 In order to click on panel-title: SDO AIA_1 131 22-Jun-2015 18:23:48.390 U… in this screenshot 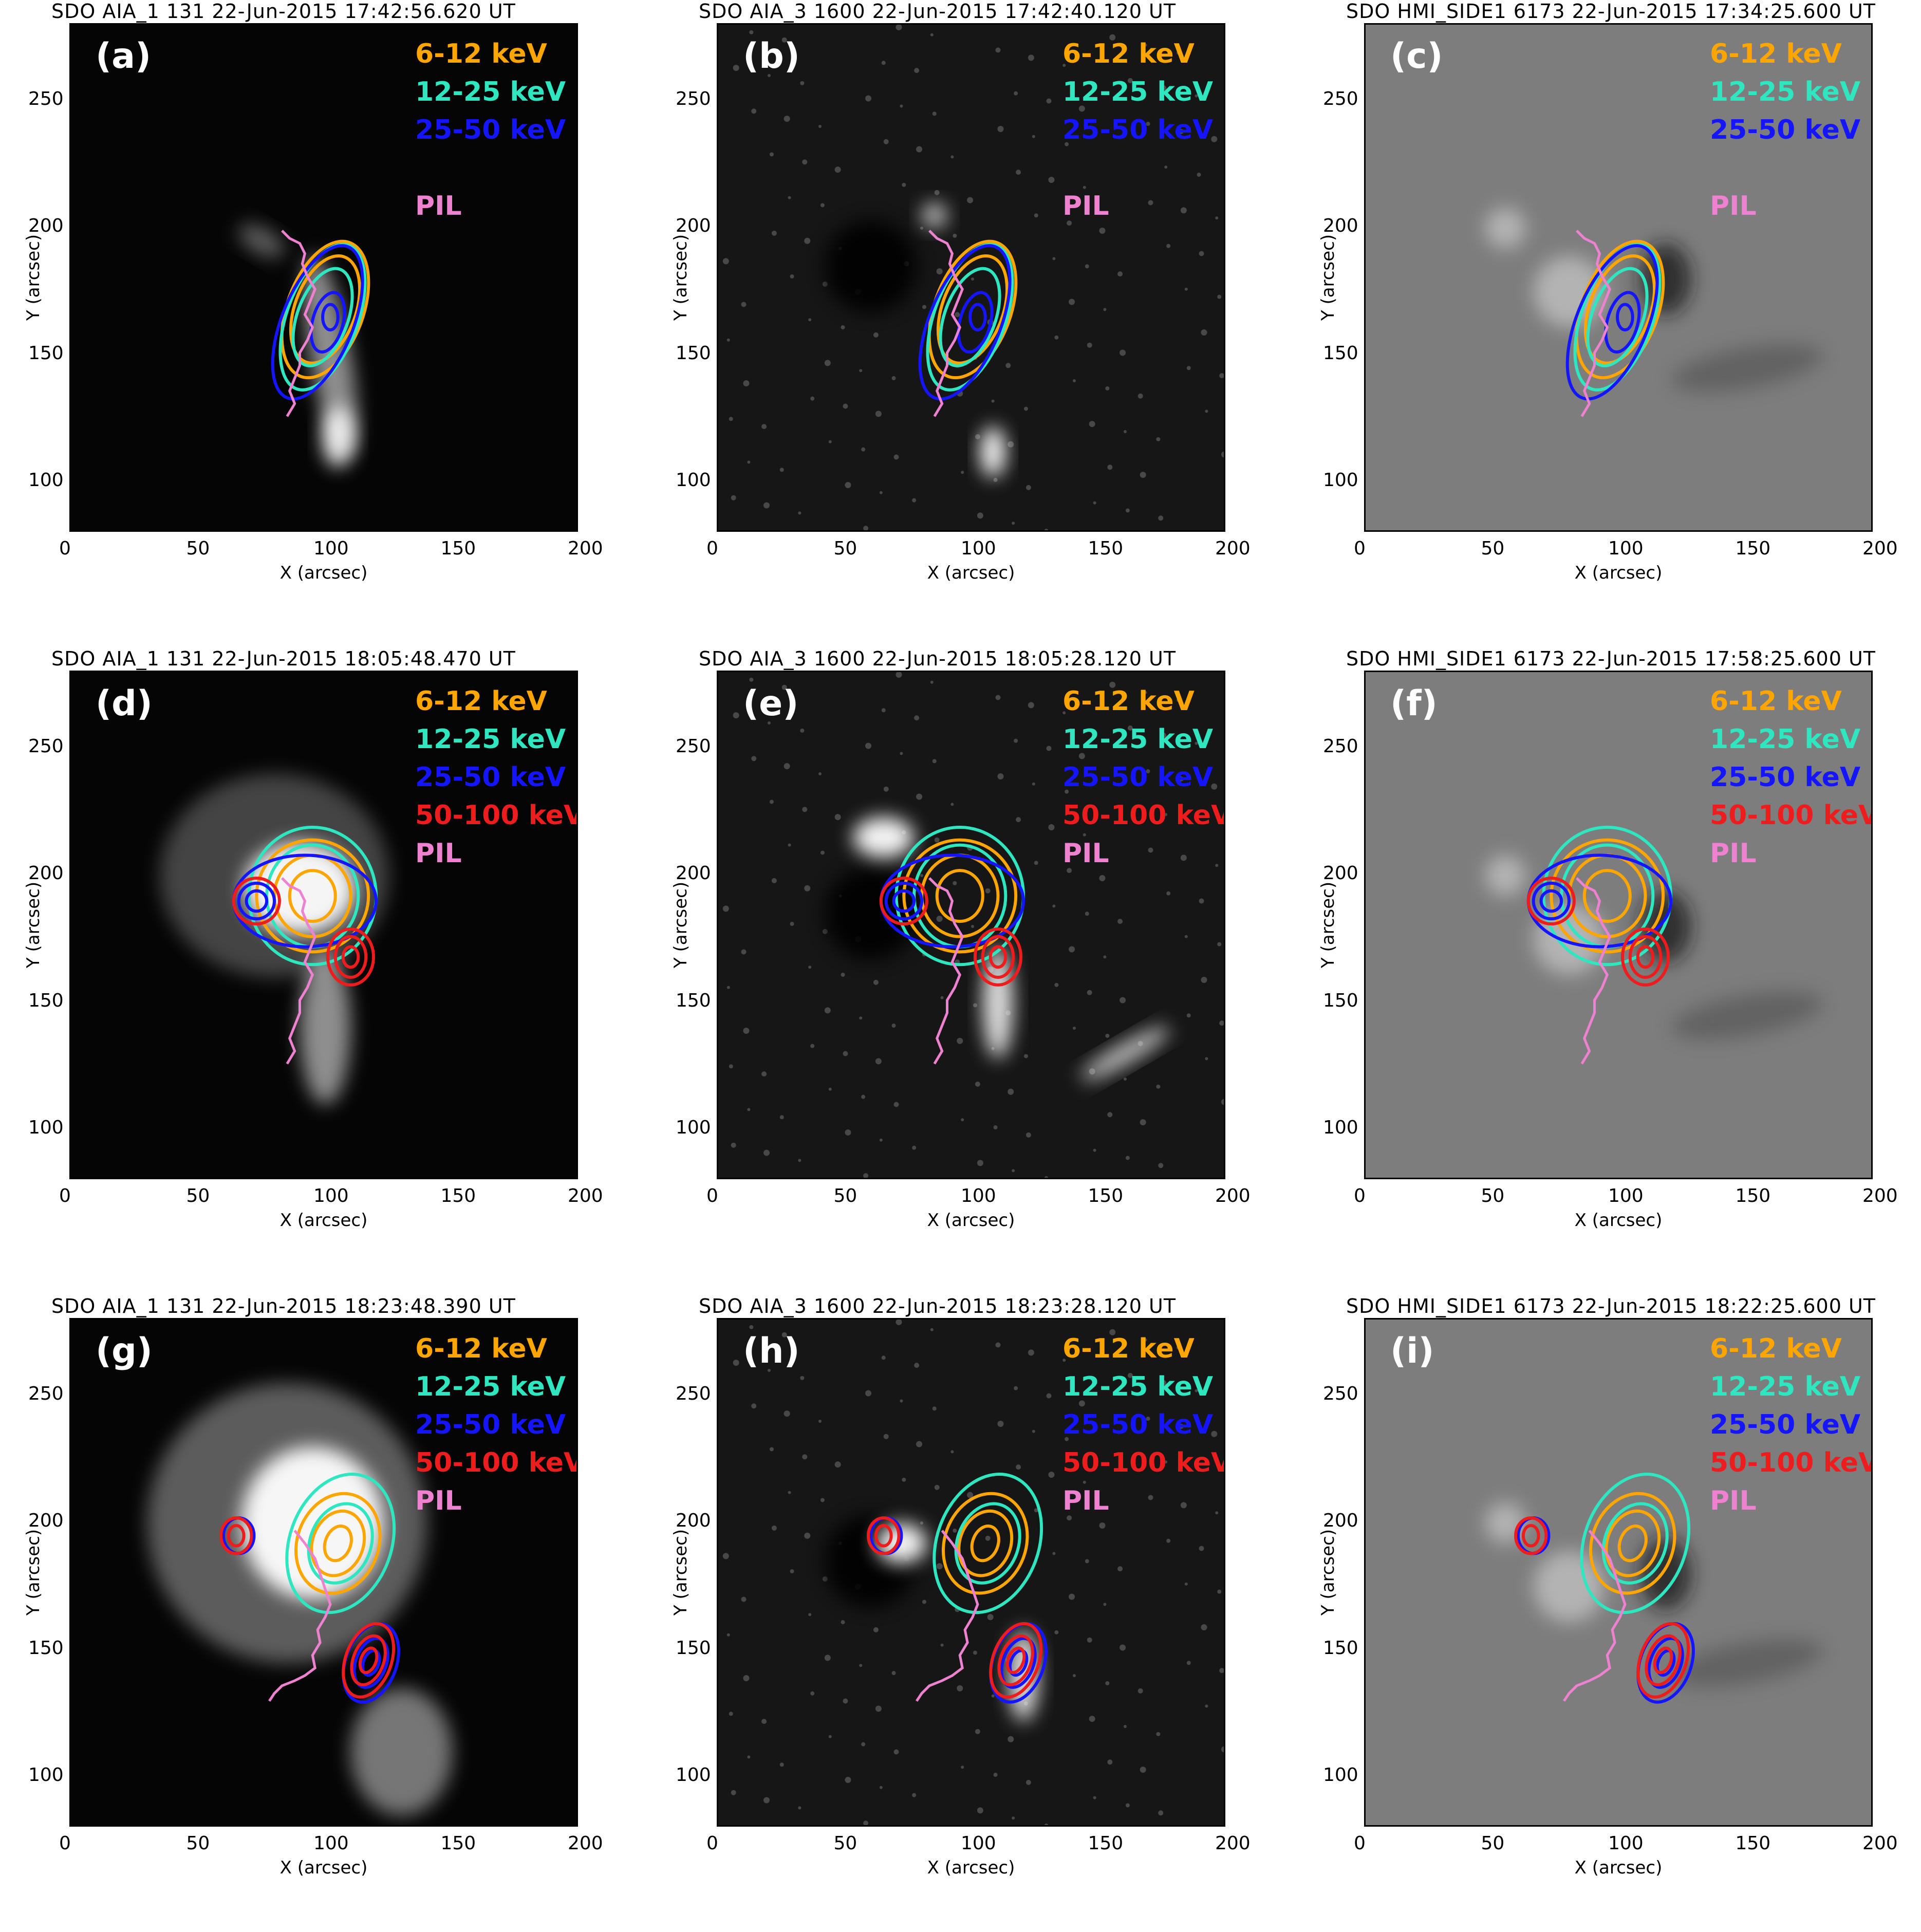, I will do `click(283, 1306)`.